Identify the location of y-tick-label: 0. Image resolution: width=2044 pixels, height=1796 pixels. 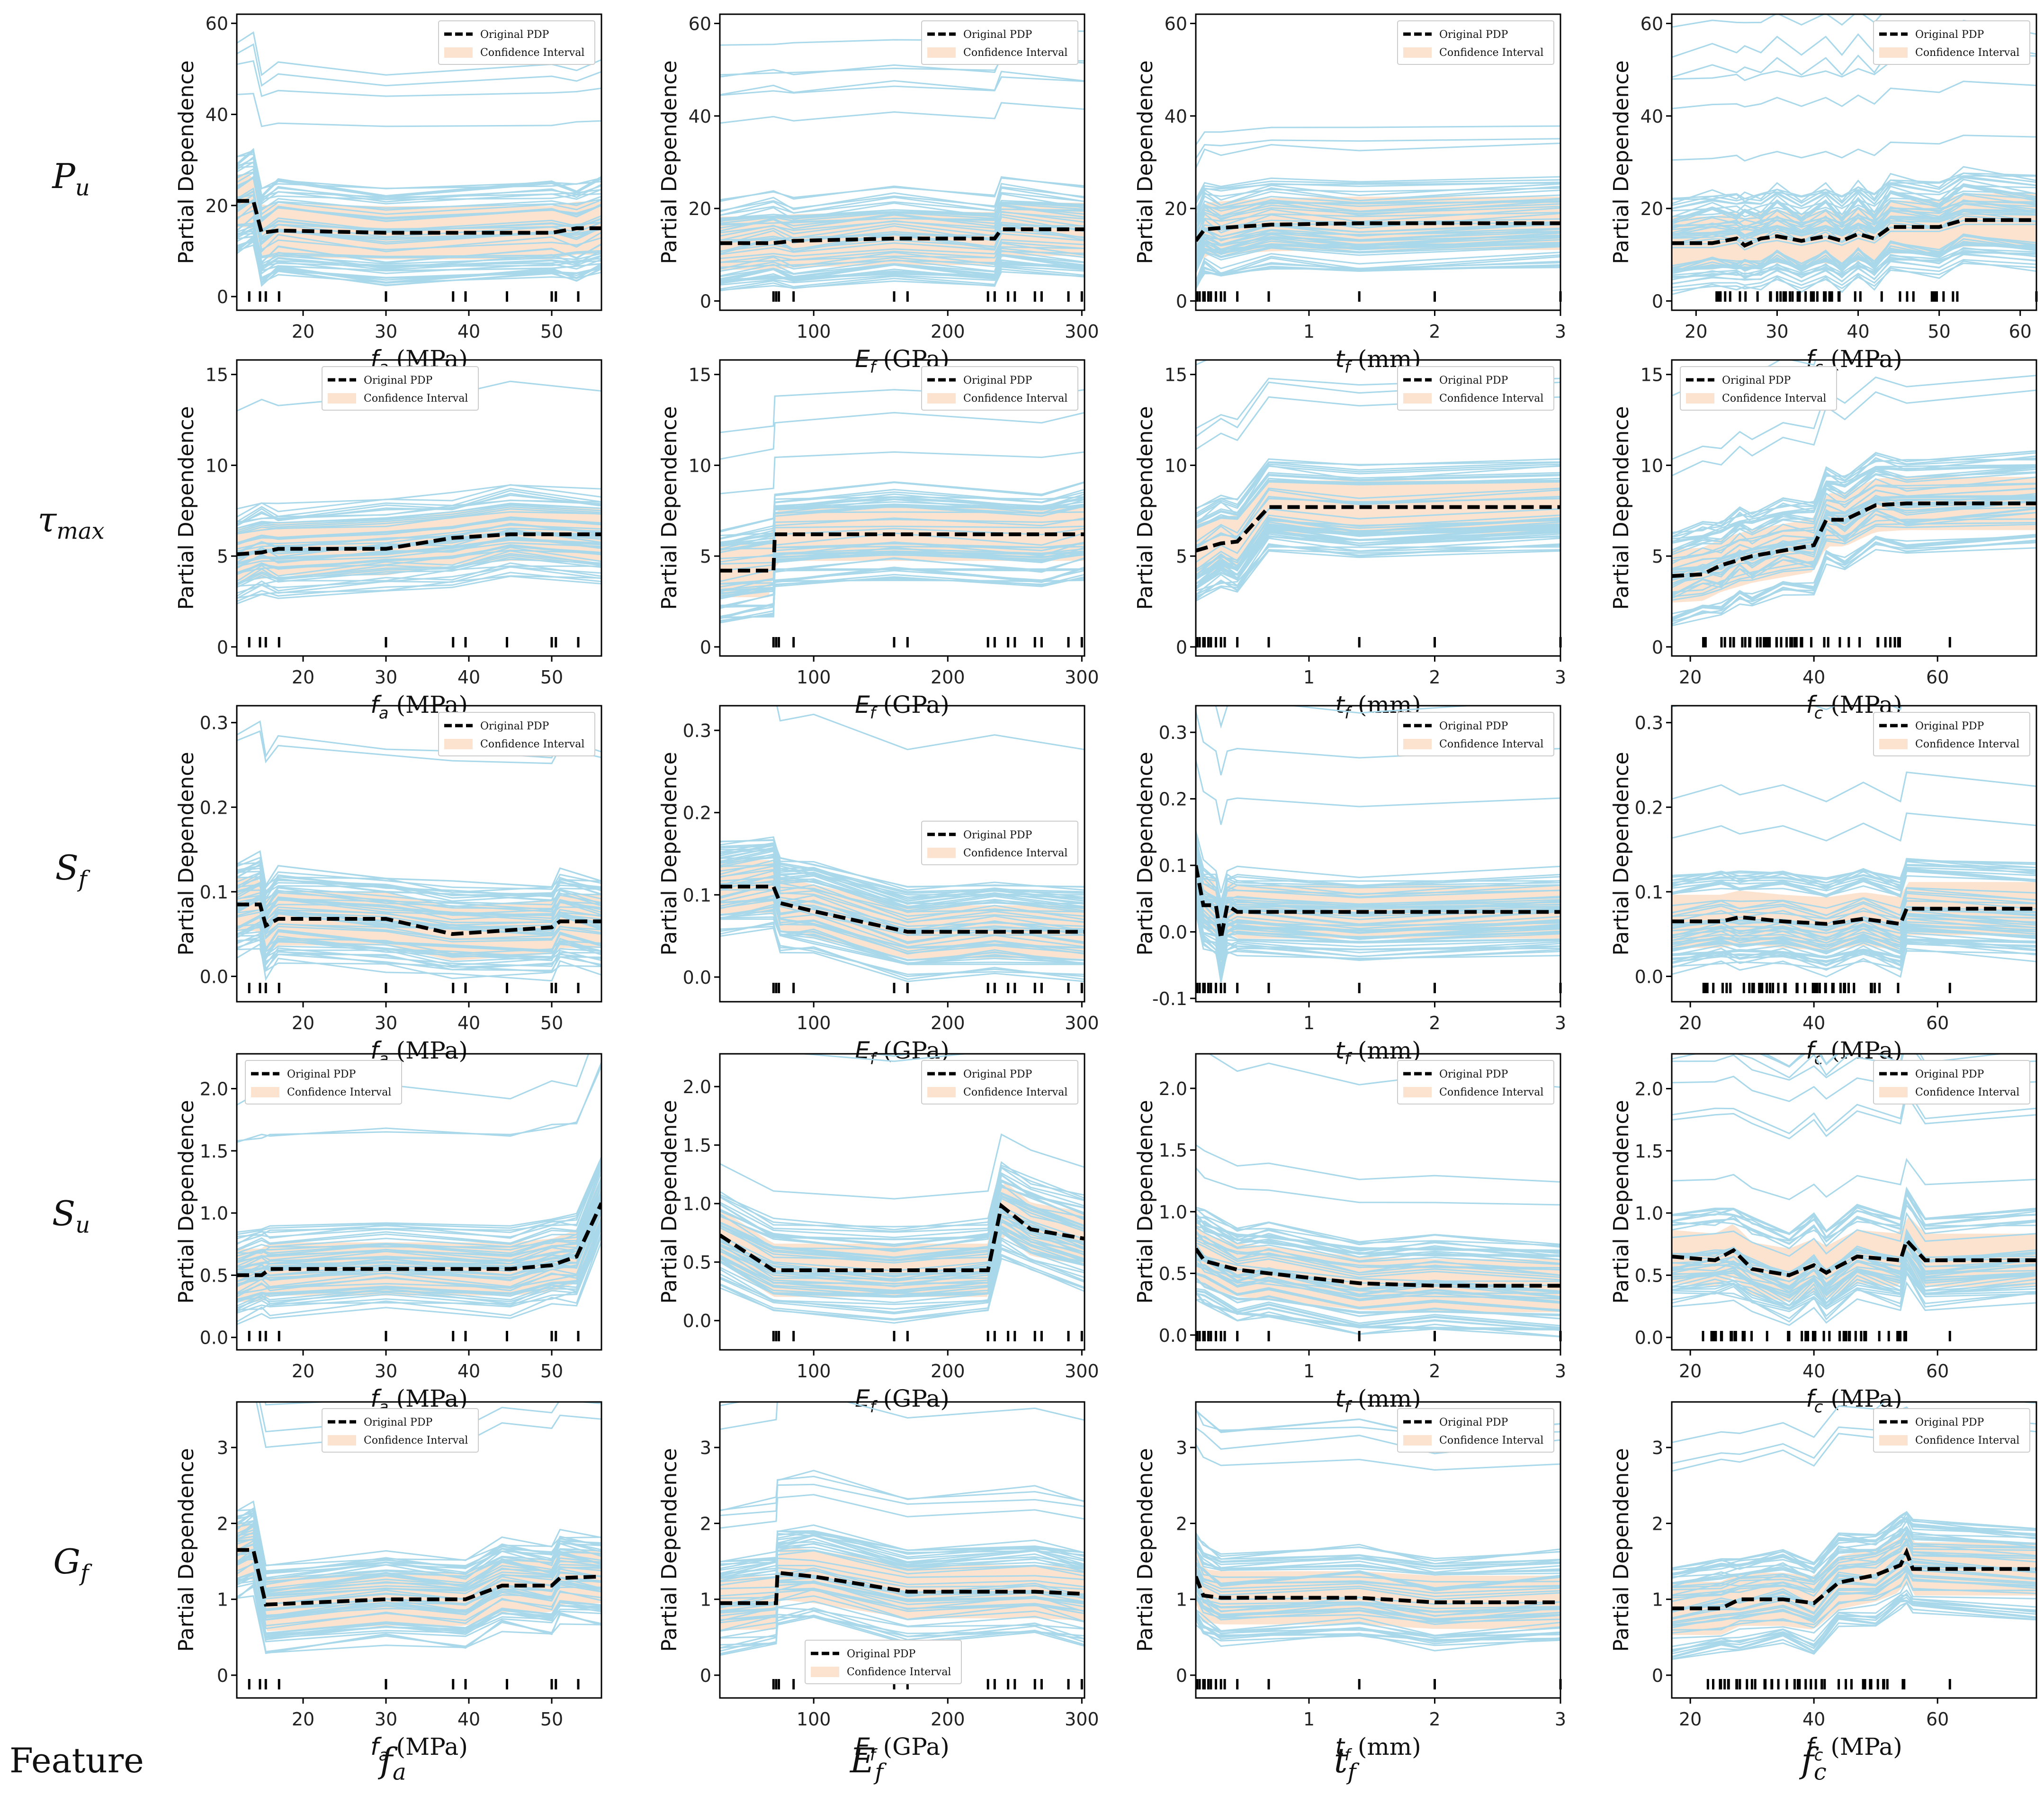
(1181, 301).